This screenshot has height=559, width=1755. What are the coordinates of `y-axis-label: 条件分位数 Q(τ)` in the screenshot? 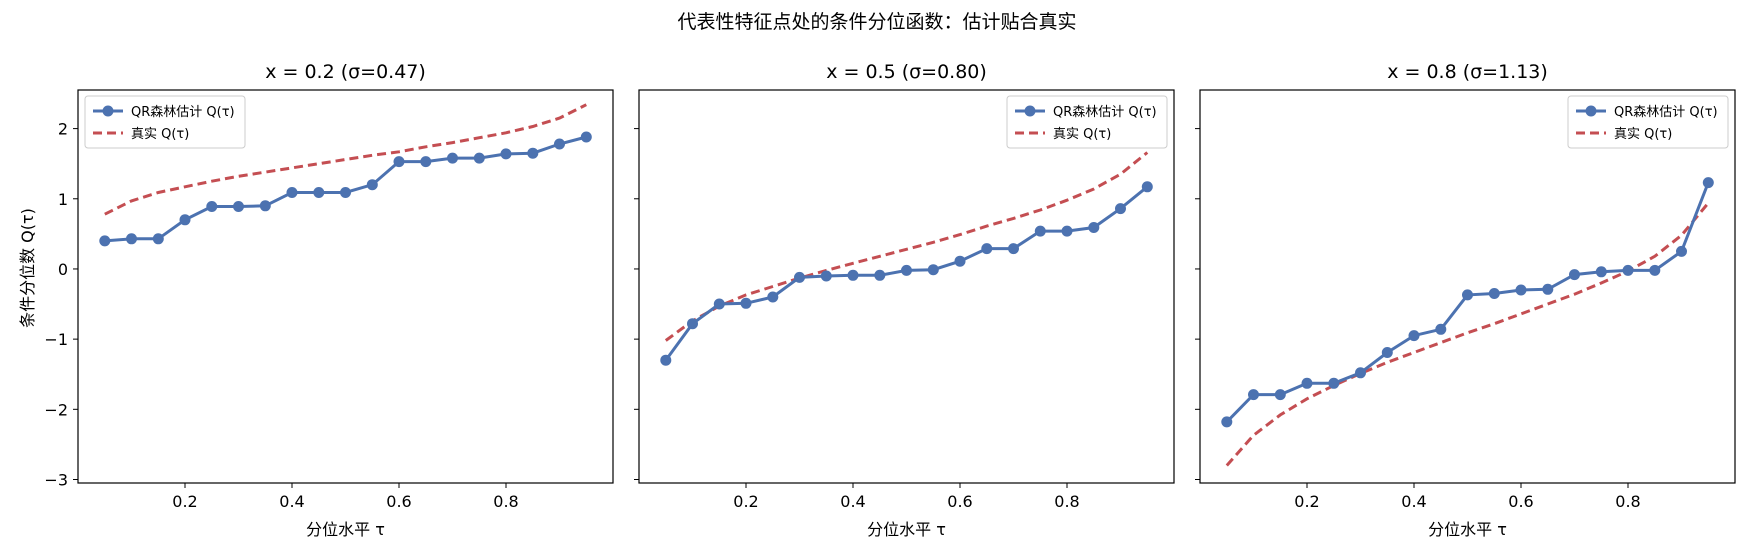 It's located at (27, 268).